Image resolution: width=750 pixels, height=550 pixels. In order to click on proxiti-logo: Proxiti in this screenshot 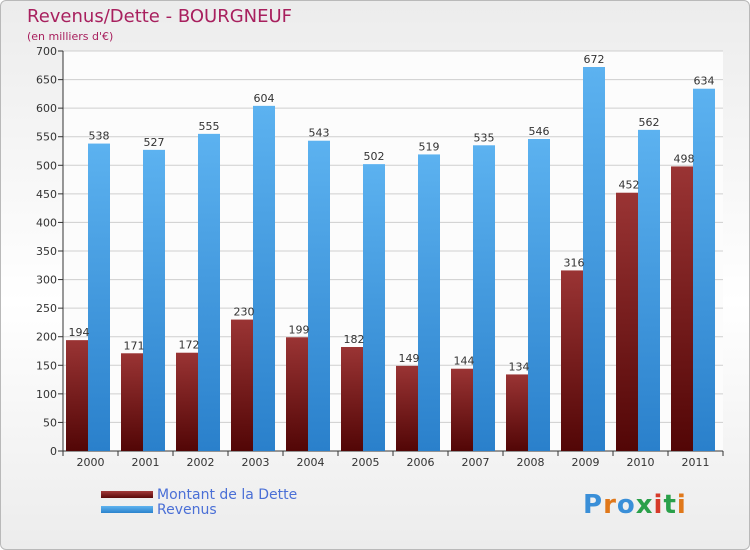, I will do `click(635, 505)`.